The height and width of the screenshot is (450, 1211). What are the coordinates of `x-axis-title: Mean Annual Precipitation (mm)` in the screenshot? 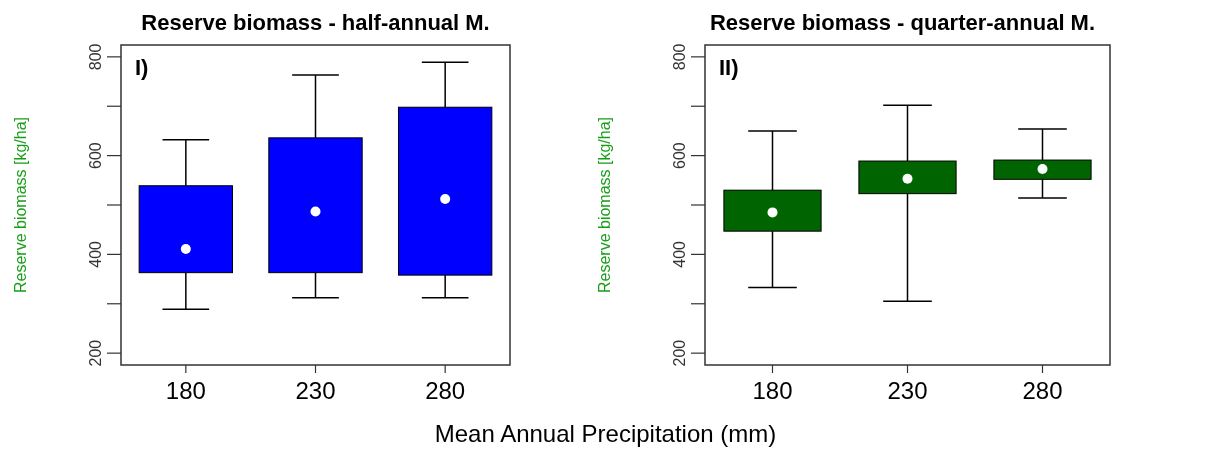 It's located at (605, 433).